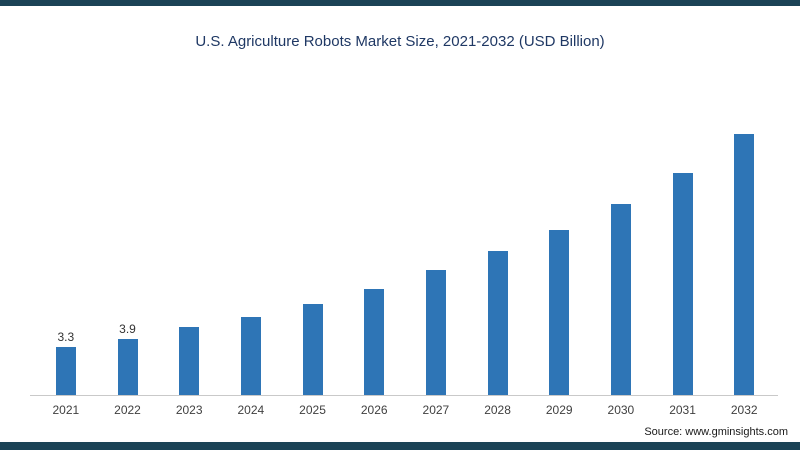 Image resolution: width=800 pixels, height=450 pixels. Describe the element at coordinates (66, 410) in the screenshot. I see `x-tick-label: 2021` at that location.